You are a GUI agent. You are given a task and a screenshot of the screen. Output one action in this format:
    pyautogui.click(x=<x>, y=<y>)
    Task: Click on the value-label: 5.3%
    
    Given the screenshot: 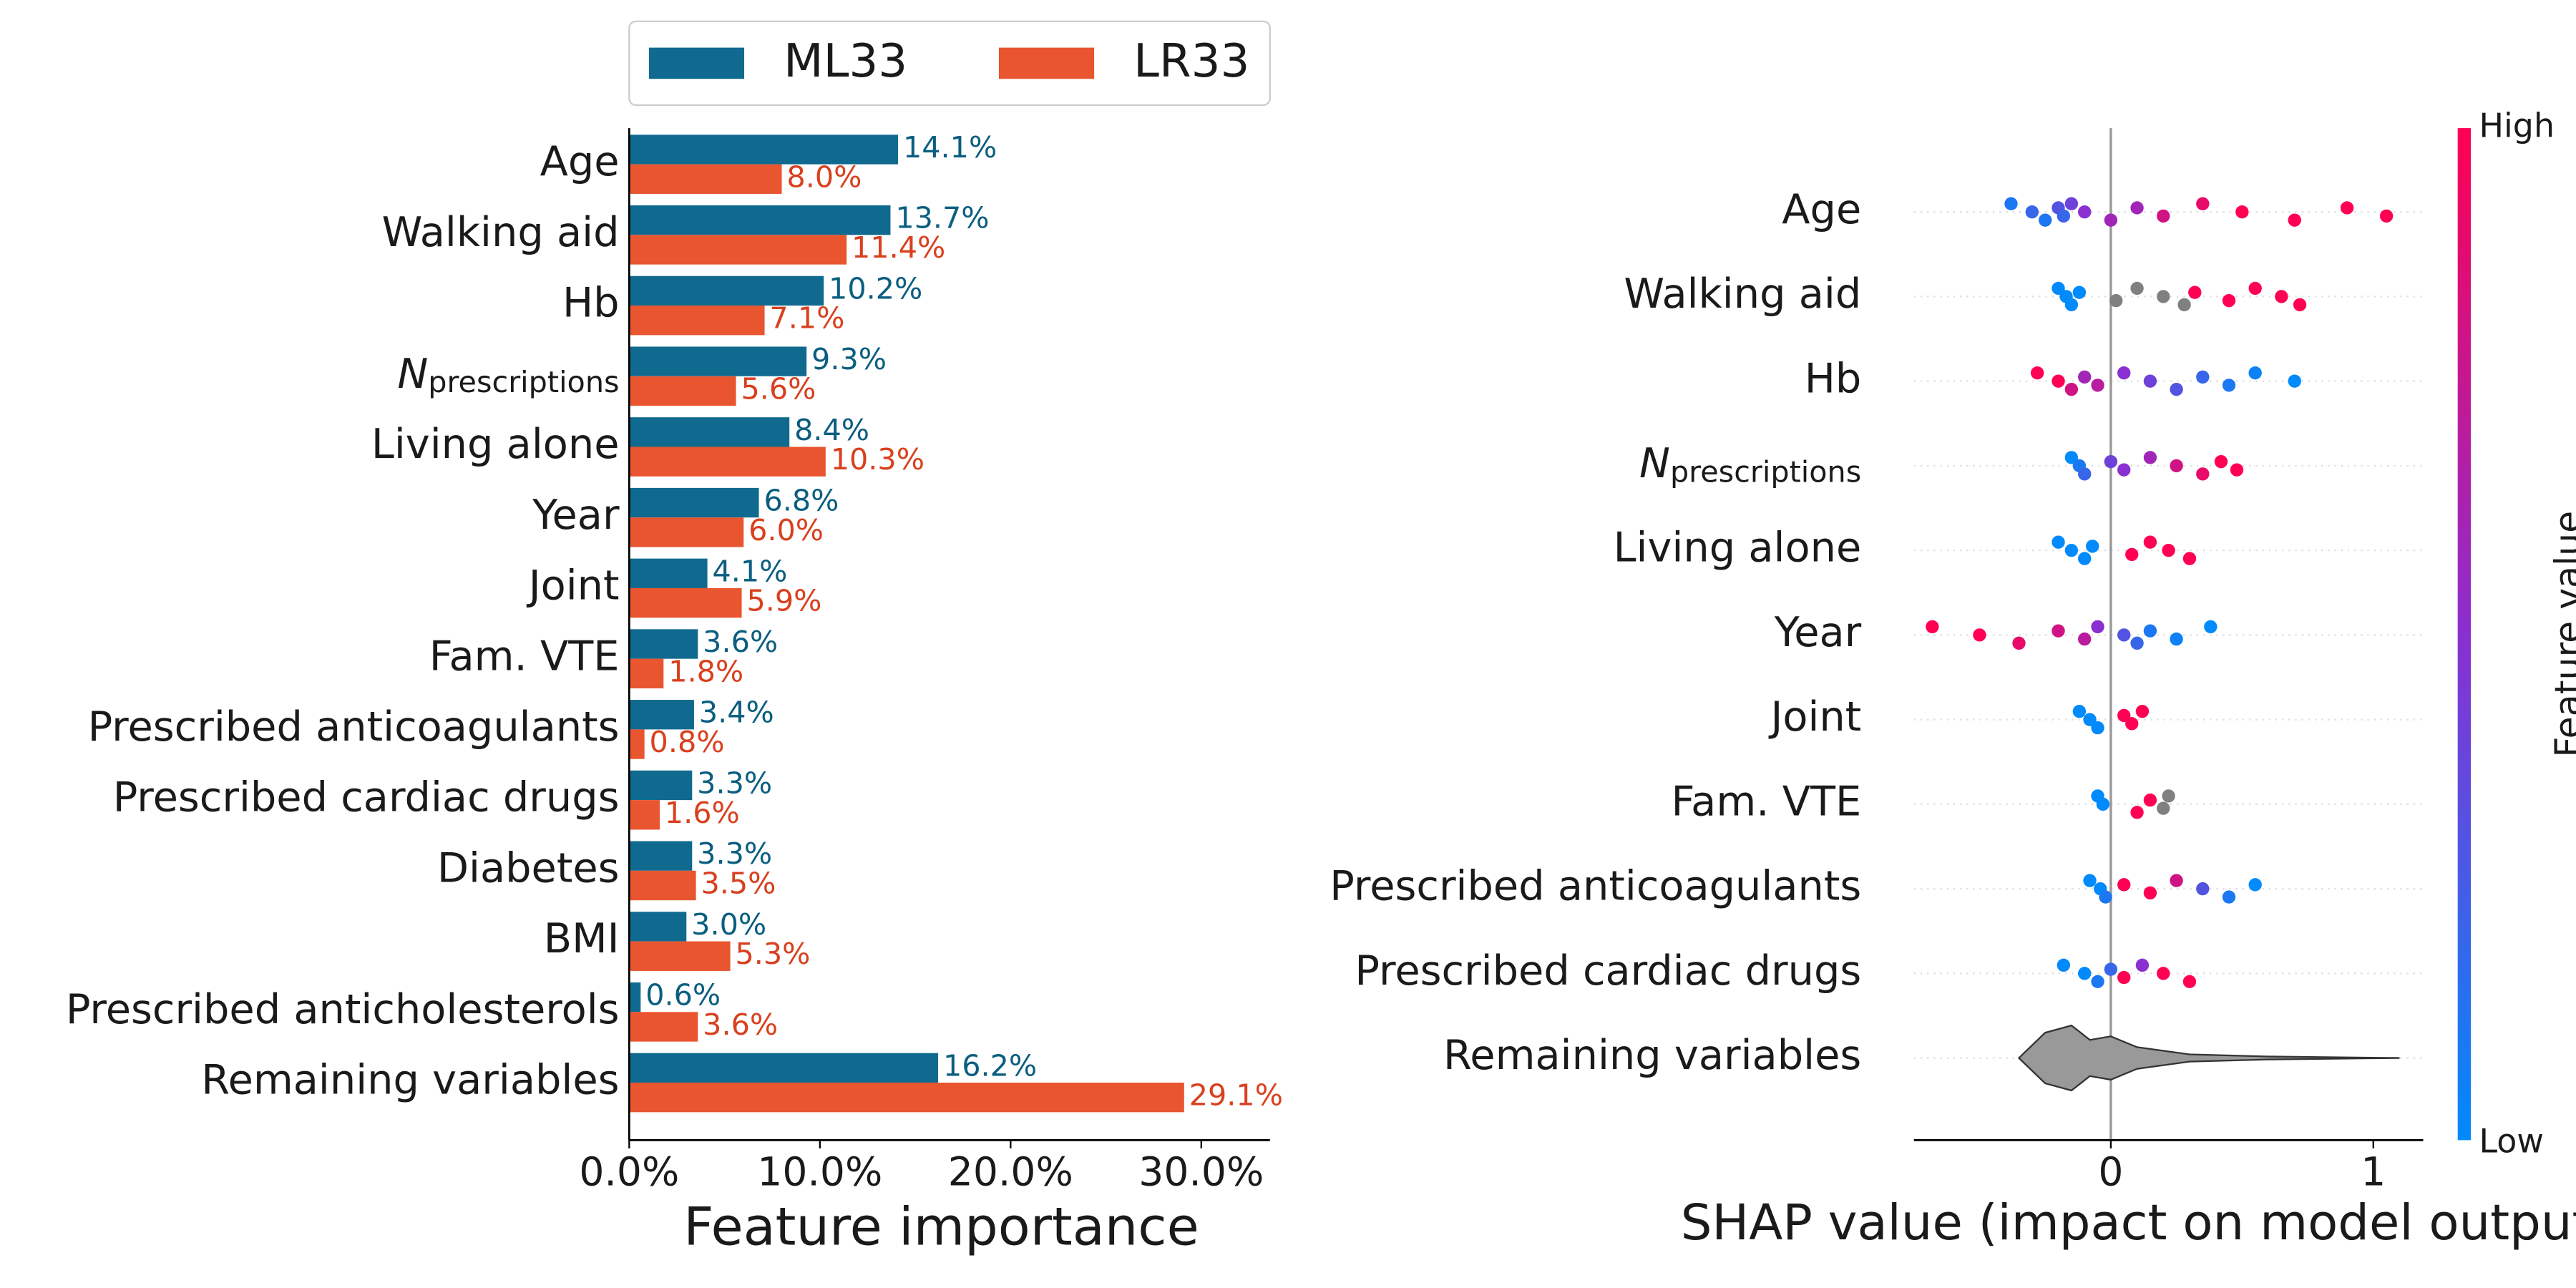 What is the action you would take?
    pyautogui.click(x=772, y=954)
    